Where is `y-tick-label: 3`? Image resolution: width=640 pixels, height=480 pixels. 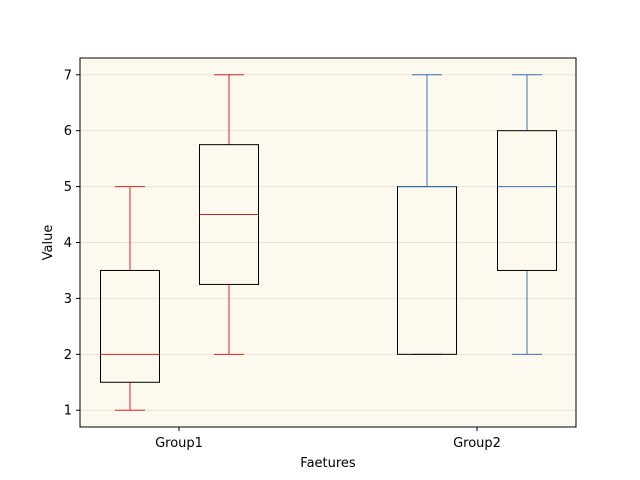 y-tick-label: 3 is located at coordinates (68, 299).